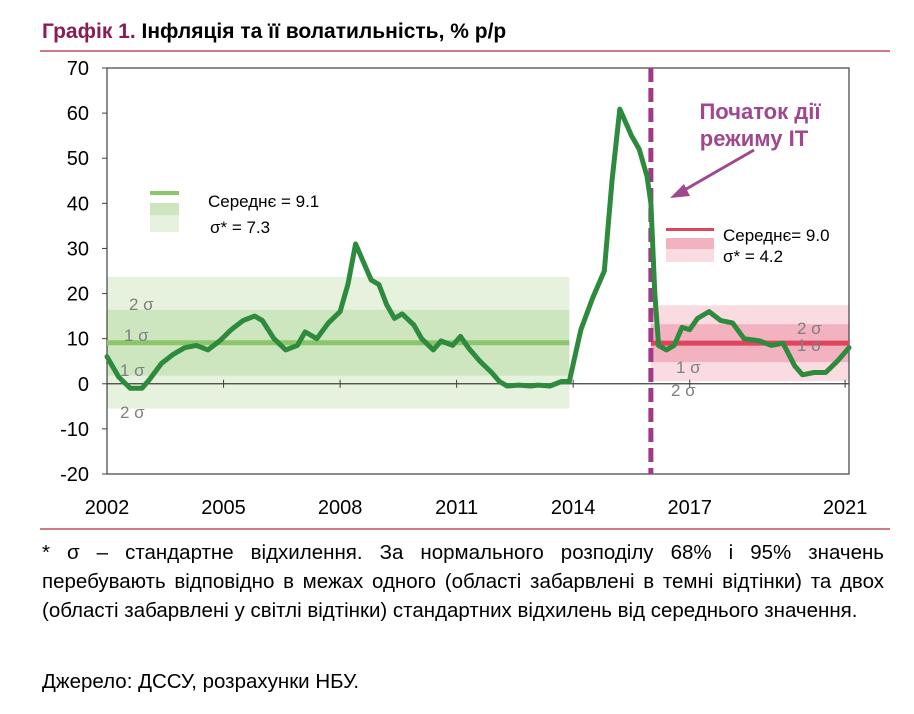 The image size is (914, 714). I want to click on legend-sigma-label: σ* = 4.2, so click(753, 256).